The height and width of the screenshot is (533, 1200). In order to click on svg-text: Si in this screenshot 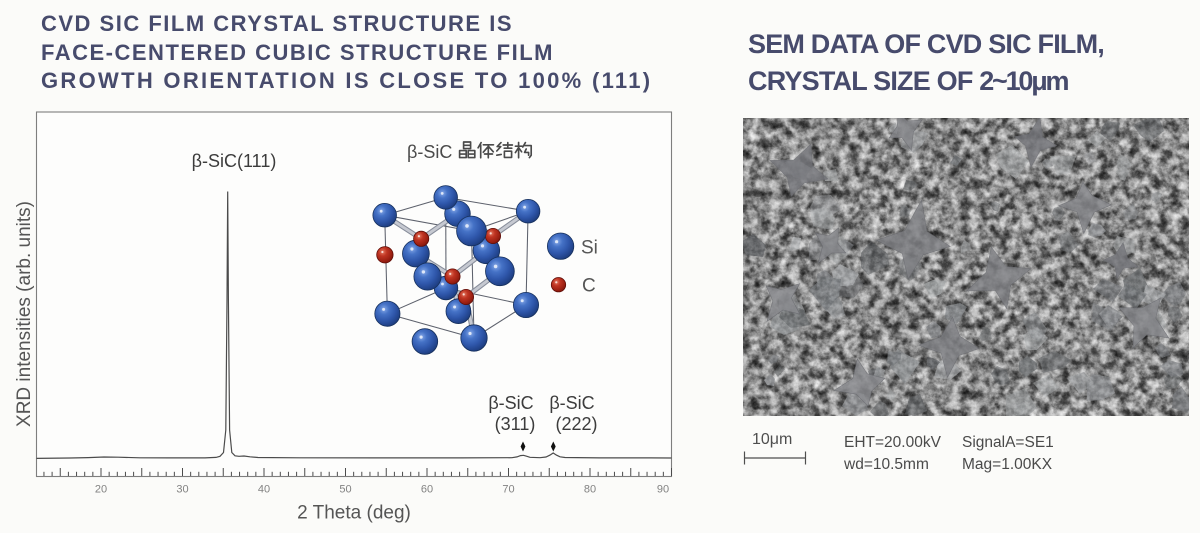, I will do `click(589, 248)`.